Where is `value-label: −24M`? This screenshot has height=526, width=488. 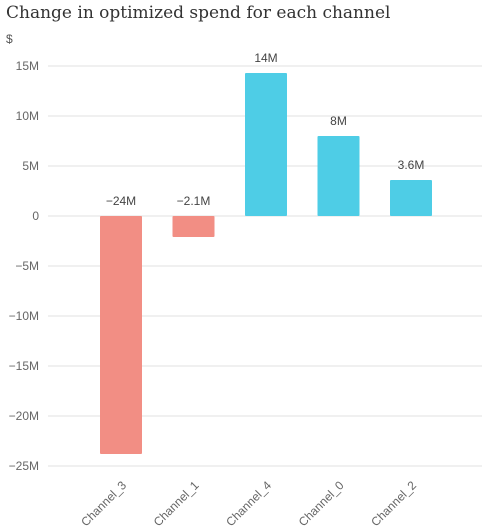
value-label: −24M is located at coordinates (121, 201).